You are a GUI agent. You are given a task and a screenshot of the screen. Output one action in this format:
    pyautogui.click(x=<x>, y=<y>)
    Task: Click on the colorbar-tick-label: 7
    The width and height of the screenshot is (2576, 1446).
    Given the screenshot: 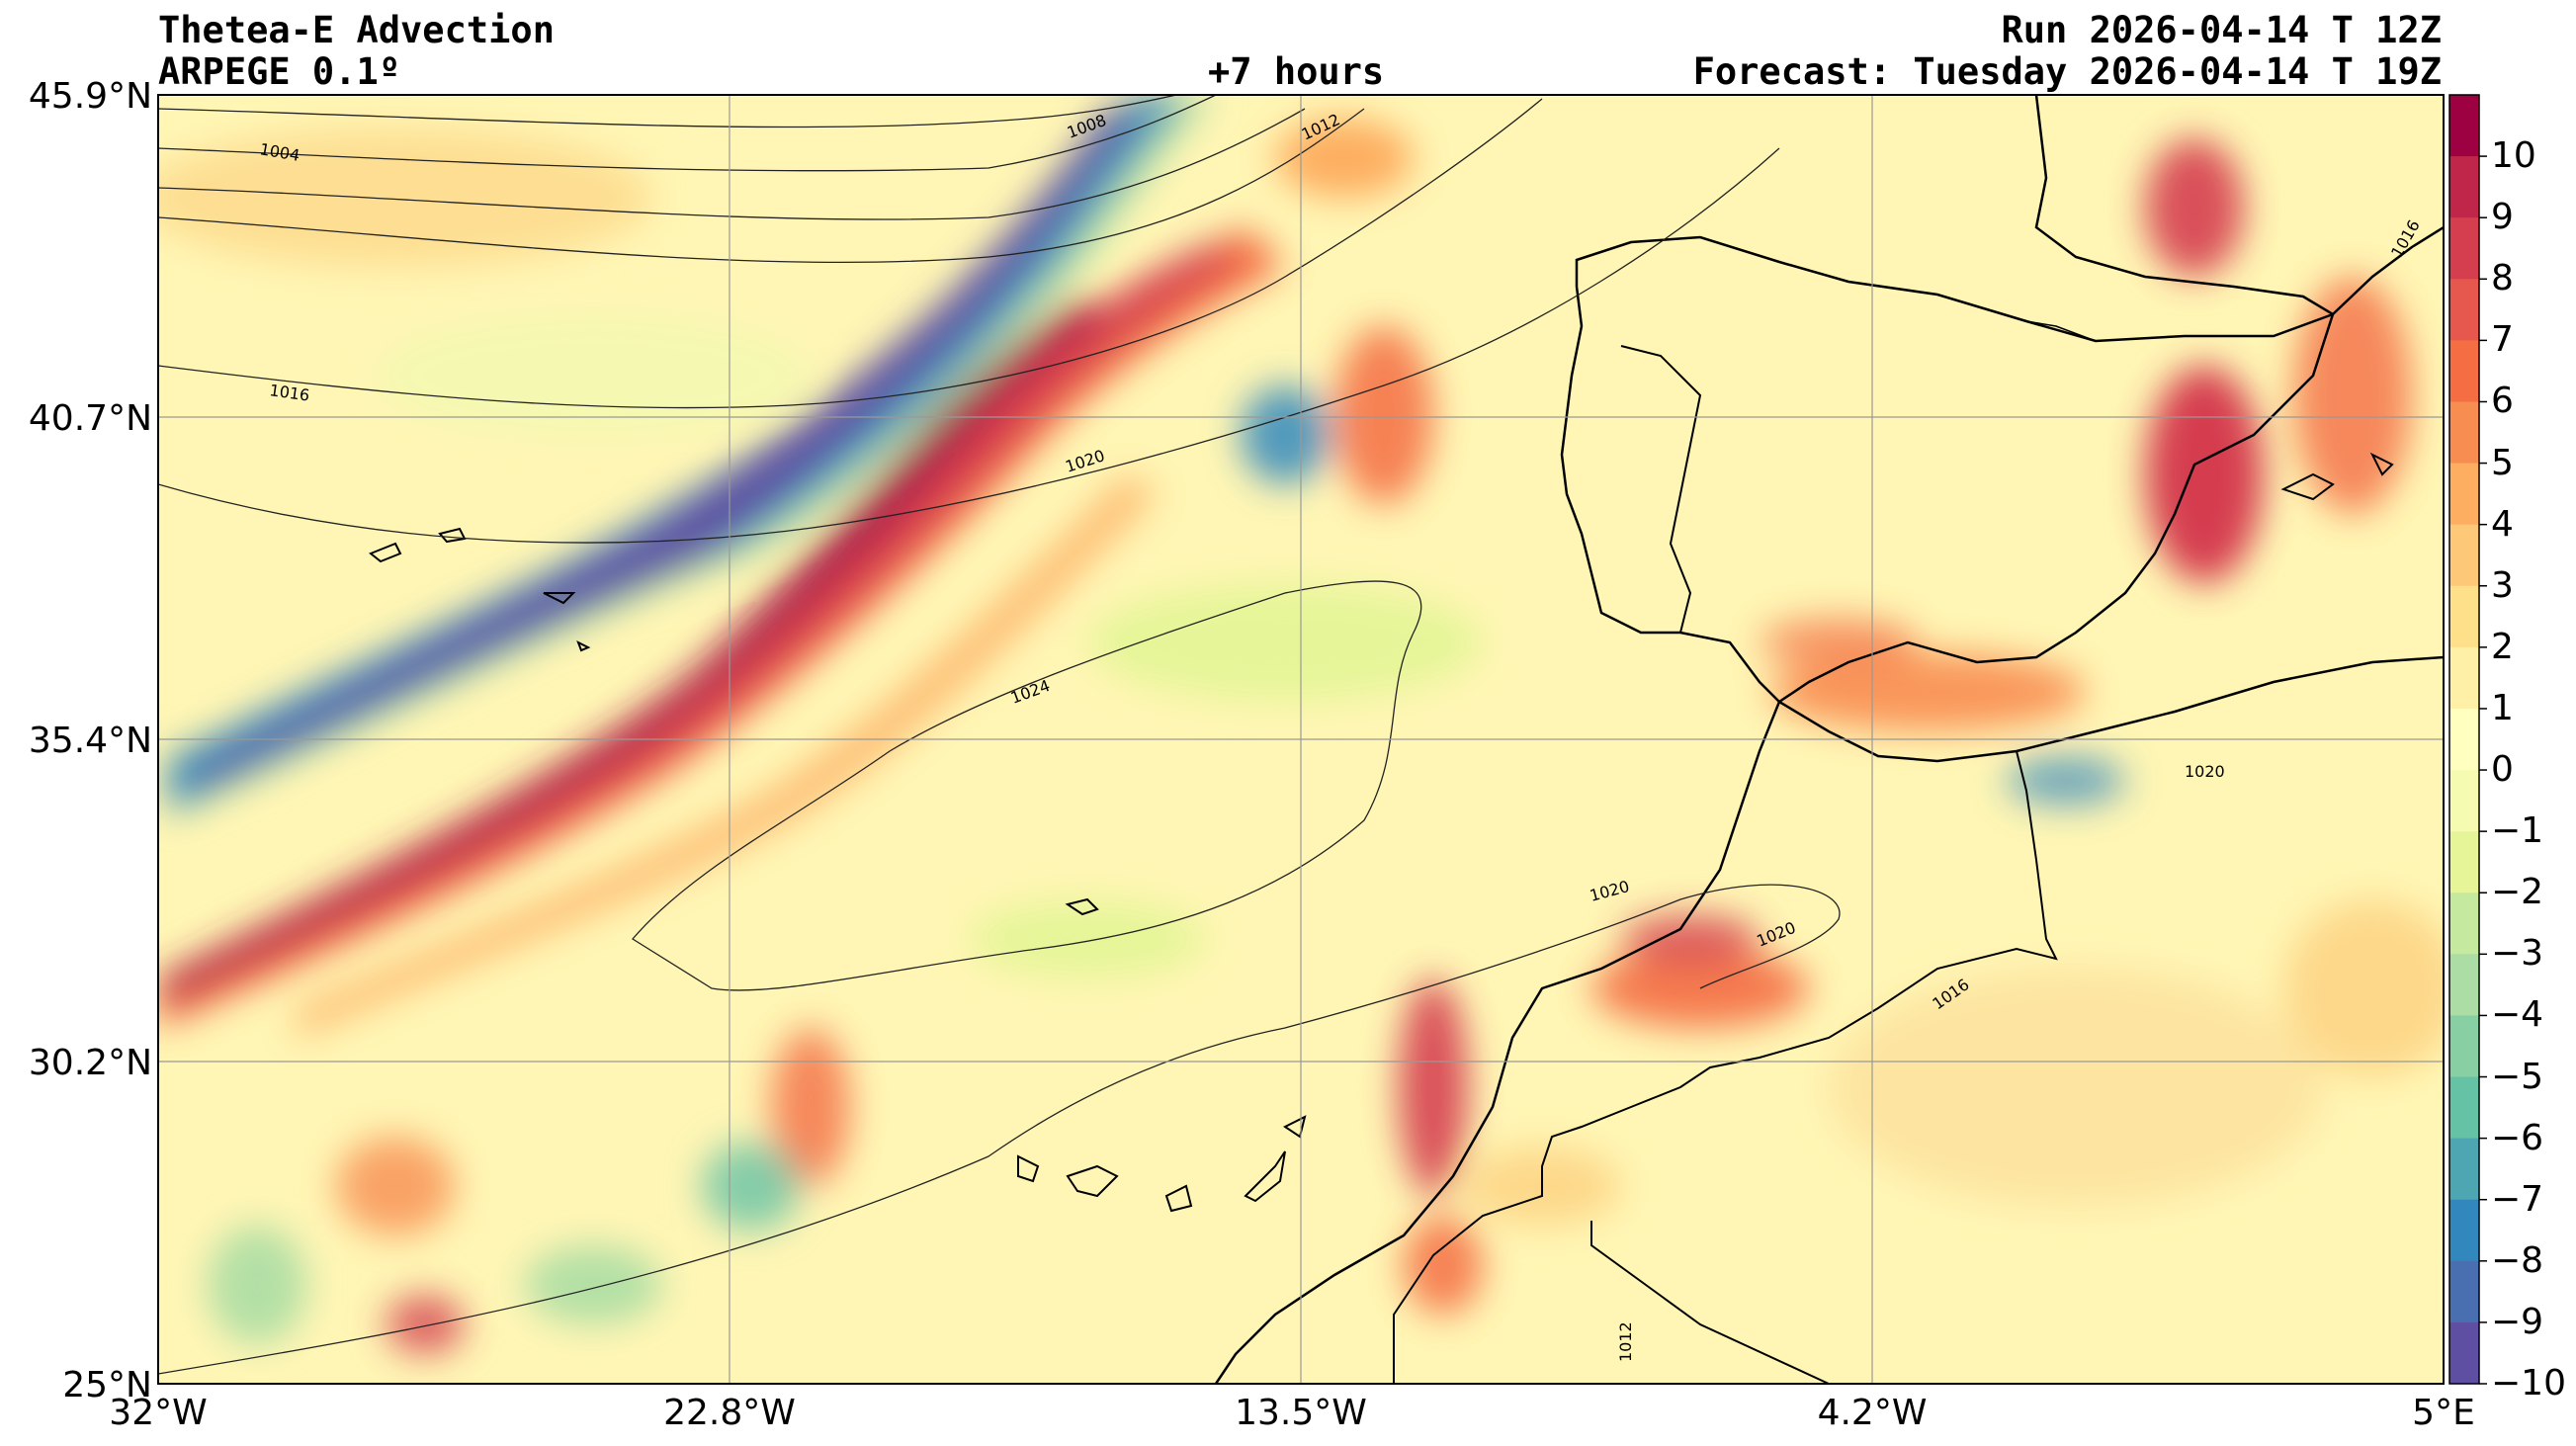 What is the action you would take?
    pyautogui.click(x=2502, y=340)
    